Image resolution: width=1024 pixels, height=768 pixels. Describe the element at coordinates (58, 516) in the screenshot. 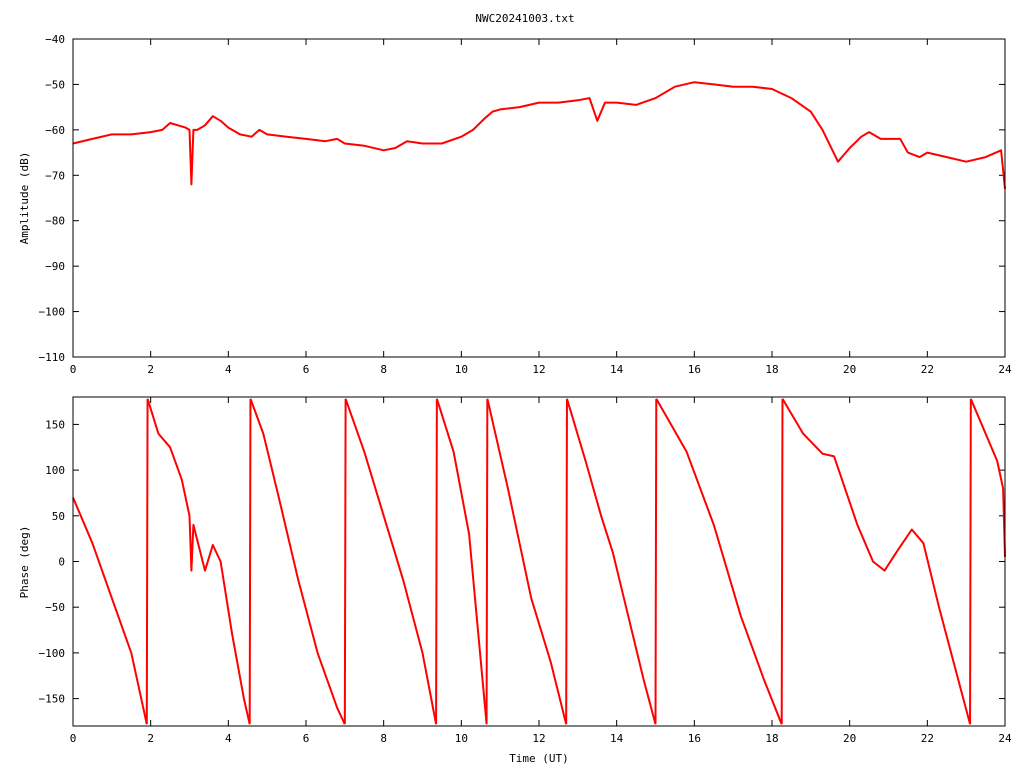

I see `phase-ytick-label: 50` at that location.